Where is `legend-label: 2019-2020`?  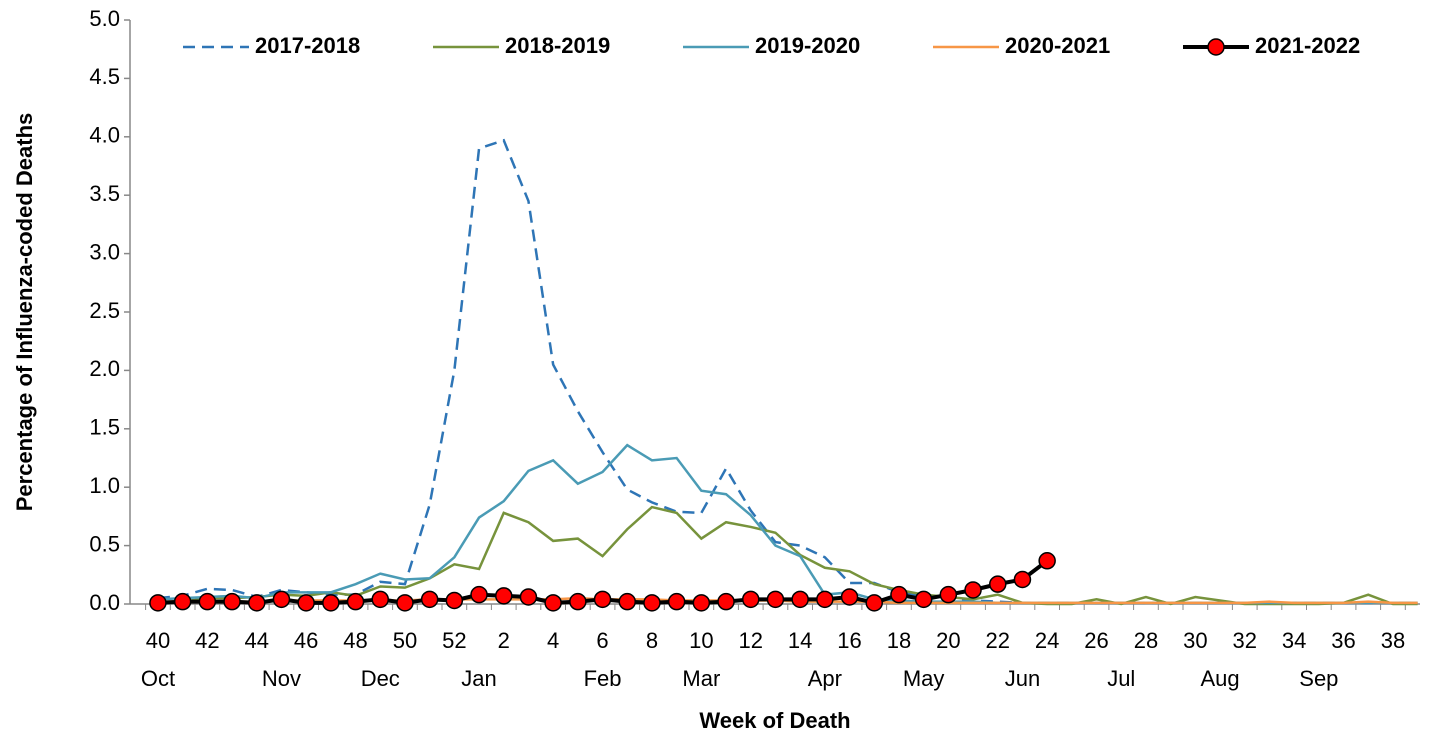 legend-label: 2019-2020 is located at coordinates (807, 45).